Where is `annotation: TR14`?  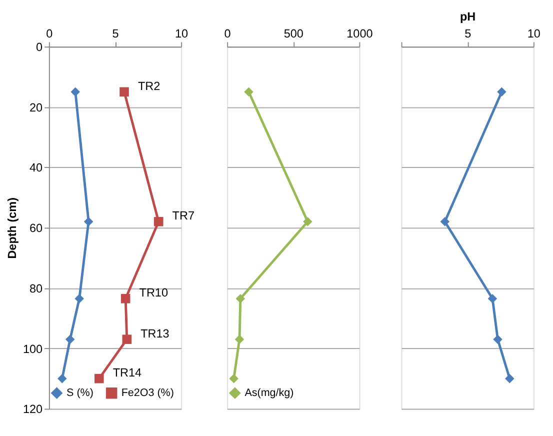 annotation: TR14 is located at coordinates (127, 373).